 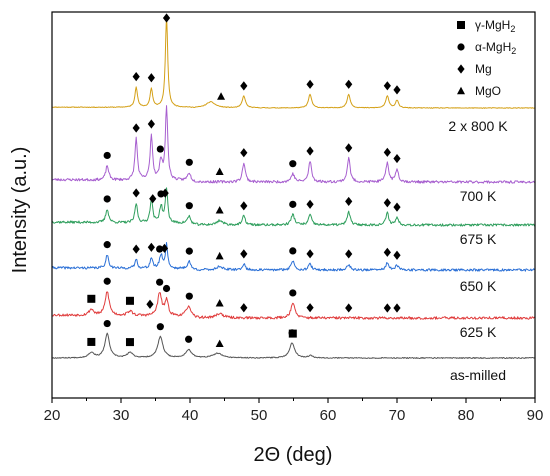 I want to click on trace-label: 675 K, so click(x=478, y=239).